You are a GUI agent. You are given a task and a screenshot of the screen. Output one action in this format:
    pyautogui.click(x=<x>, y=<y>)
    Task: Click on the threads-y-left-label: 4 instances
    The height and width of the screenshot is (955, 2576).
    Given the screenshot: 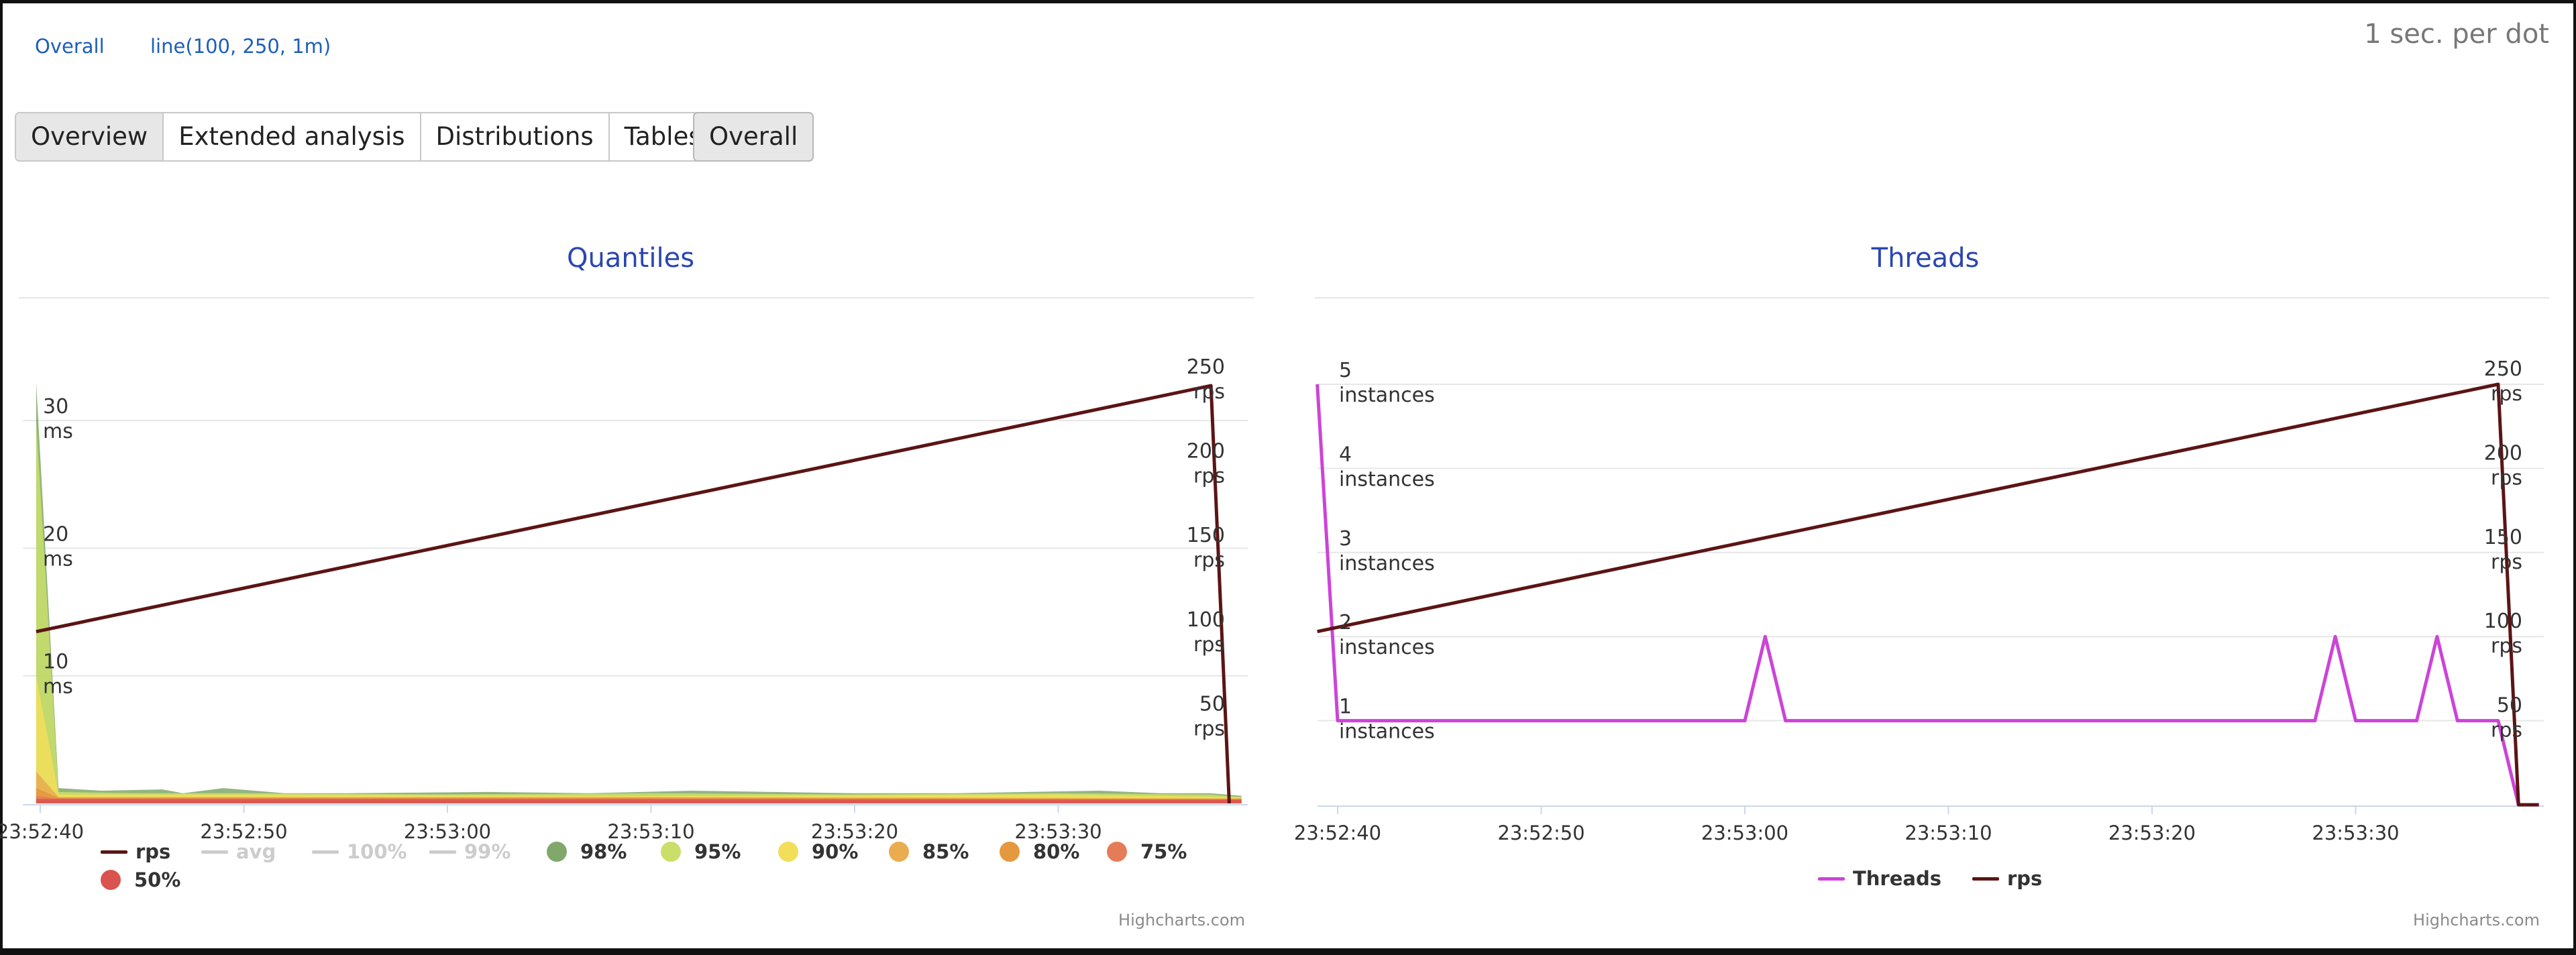 What is the action you would take?
    pyautogui.click(x=1387, y=467)
    